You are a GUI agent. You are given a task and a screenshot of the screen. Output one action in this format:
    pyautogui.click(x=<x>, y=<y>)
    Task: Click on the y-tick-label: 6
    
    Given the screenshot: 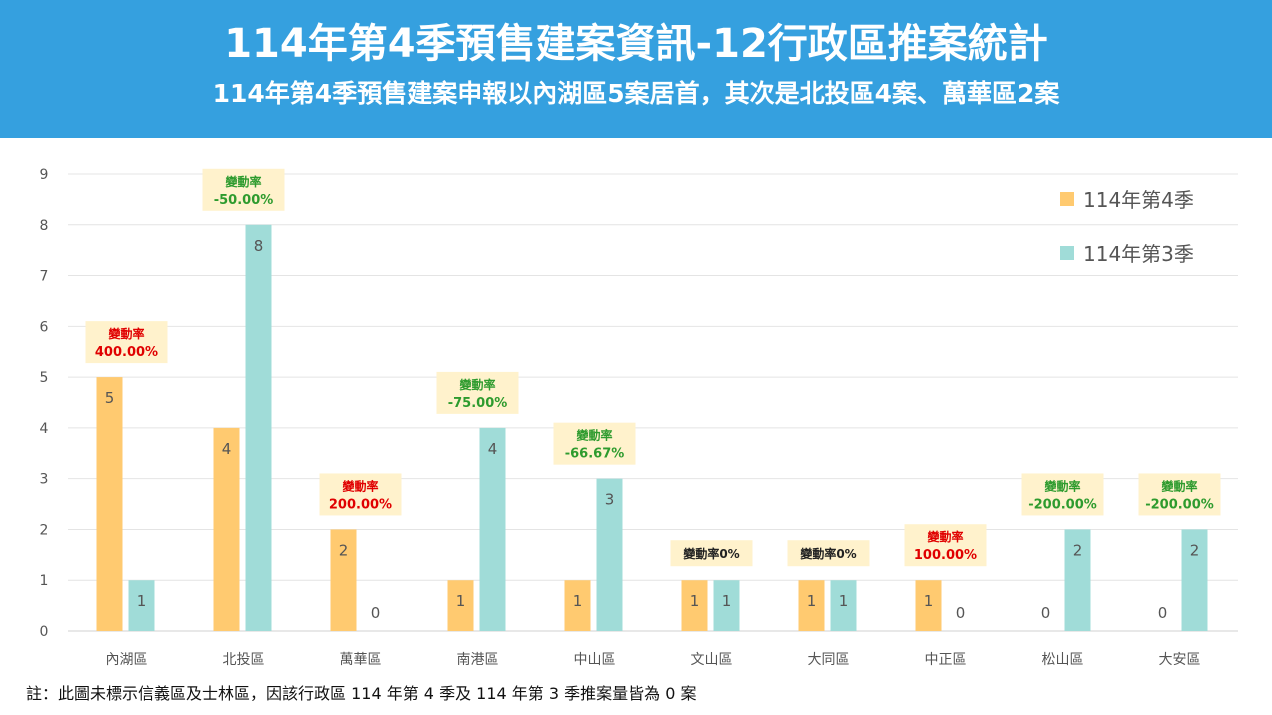 What is the action you would take?
    pyautogui.click(x=44, y=327)
    